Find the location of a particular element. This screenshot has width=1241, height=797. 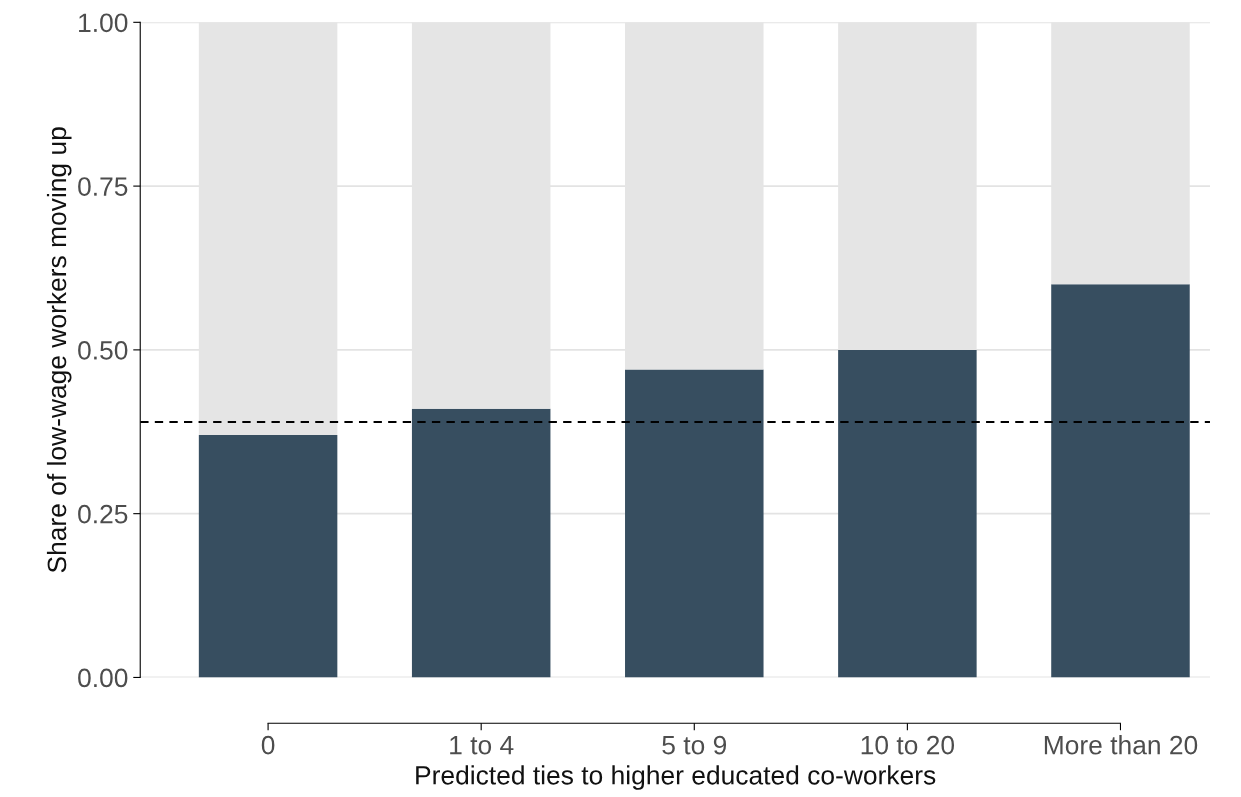

y-tick-label: 0.75 is located at coordinates (103, 186).